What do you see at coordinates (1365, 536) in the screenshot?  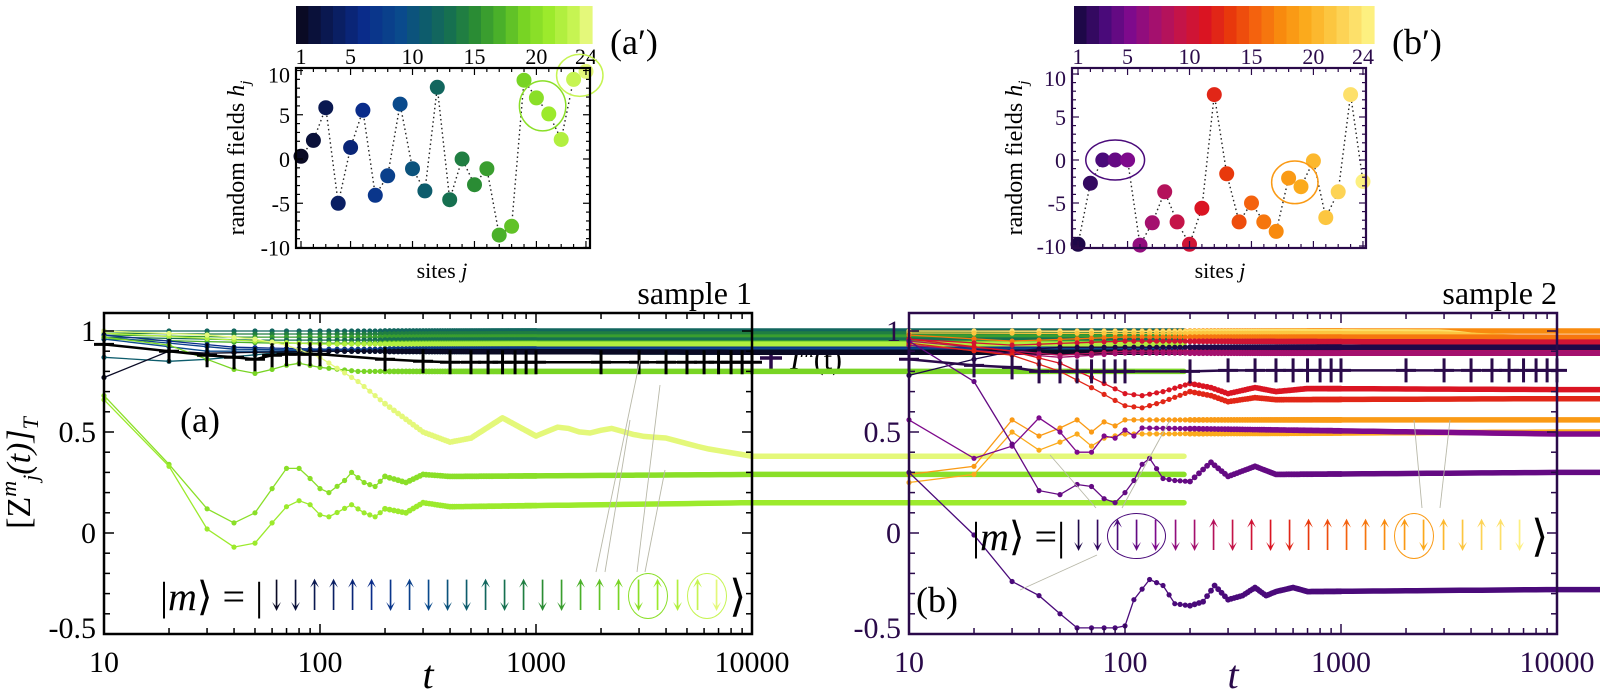 I see `spin-arrow-site-16: ↑` at bounding box center [1365, 536].